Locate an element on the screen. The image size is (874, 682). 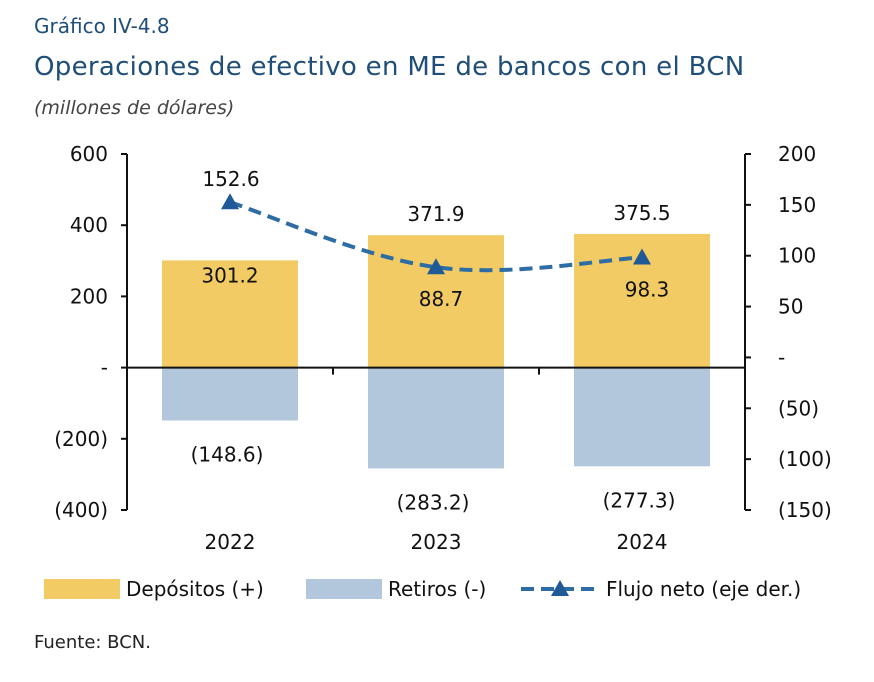
source-note: Fuente: BCN. is located at coordinates (92, 642).